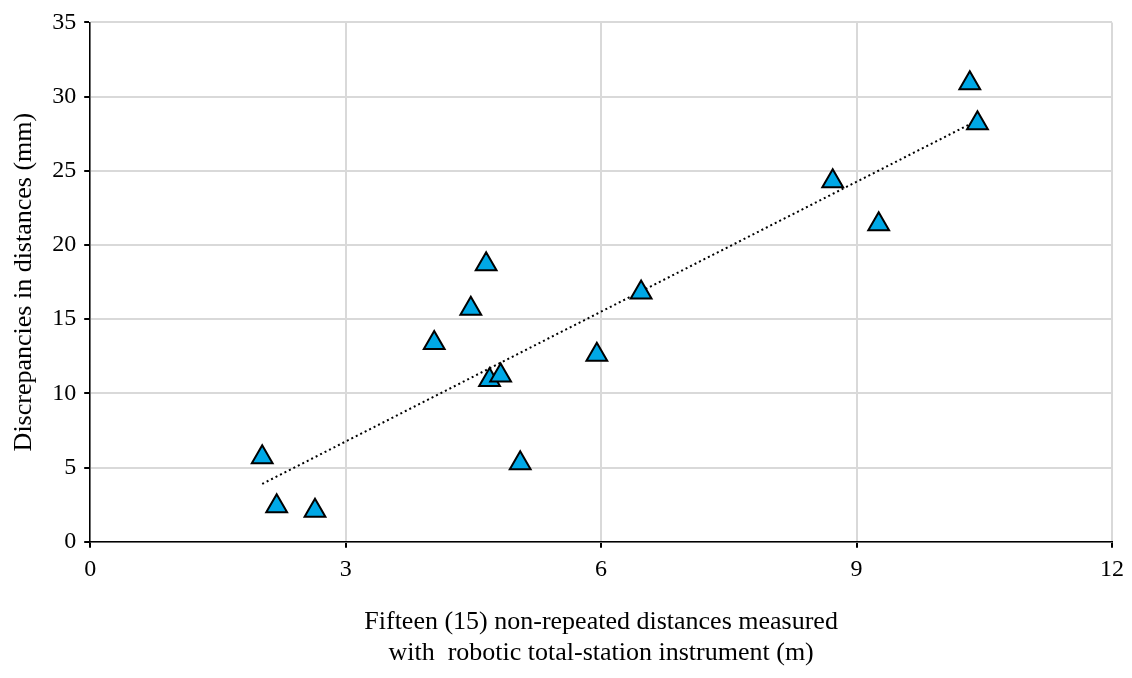 Image resolution: width=1132 pixels, height=678 pixels. Describe the element at coordinates (345, 568) in the screenshot. I see `x-tick-label: 3` at that location.